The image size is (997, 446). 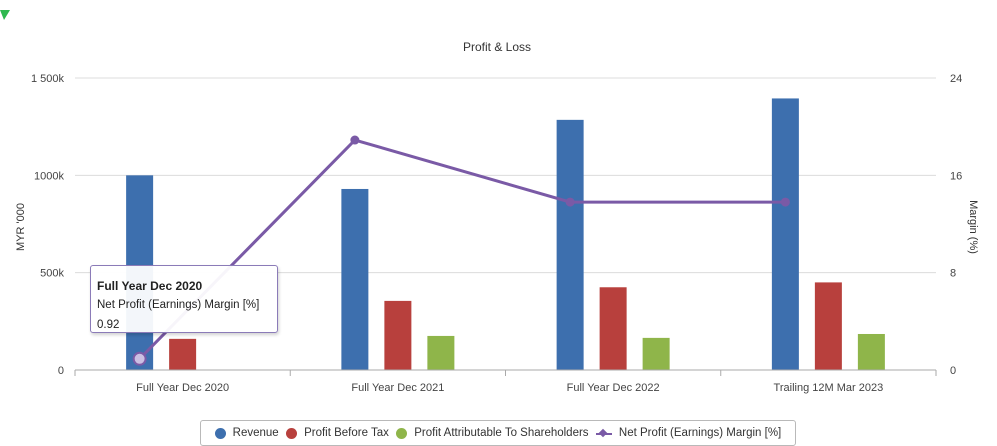 What do you see at coordinates (613, 388) in the screenshot?
I see `category-label: Full Year Dec 2022` at bounding box center [613, 388].